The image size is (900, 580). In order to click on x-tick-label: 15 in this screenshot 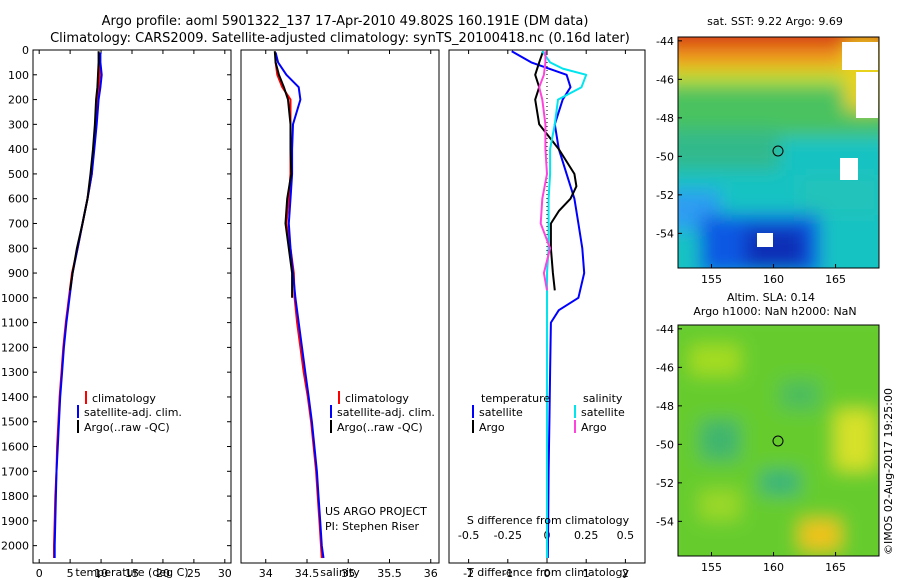, I will do `click(132, 573)`.